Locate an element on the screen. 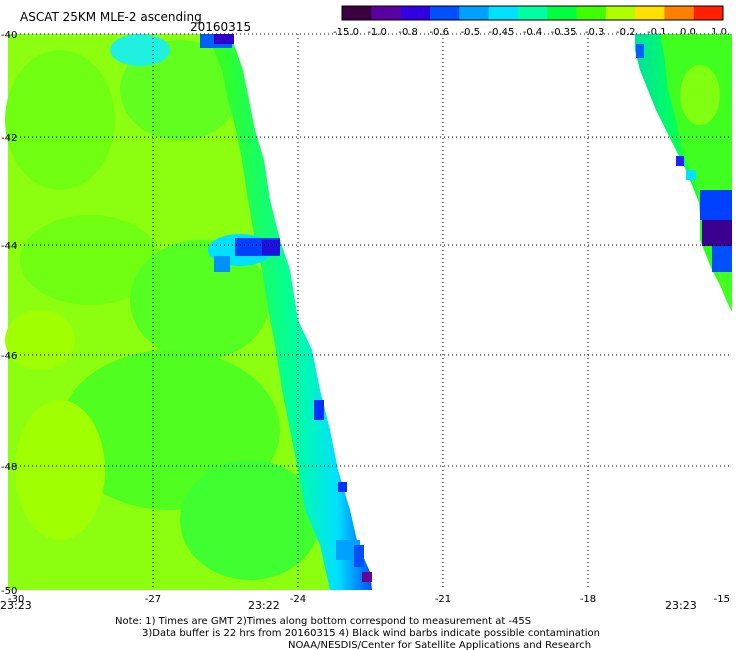 The image size is (740, 650). time-label-left: 23:23 is located at coordinates (16, 605).